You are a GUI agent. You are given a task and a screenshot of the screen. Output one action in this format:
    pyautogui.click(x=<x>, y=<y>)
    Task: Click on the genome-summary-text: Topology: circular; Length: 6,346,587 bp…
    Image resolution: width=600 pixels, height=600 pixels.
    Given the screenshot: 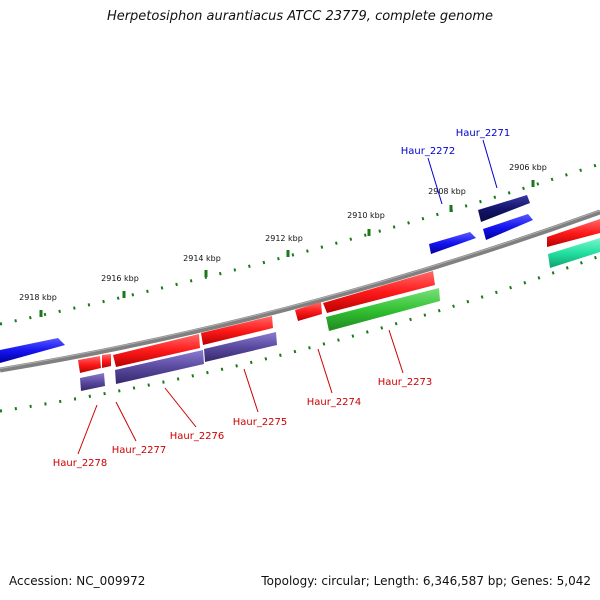 What is the action you would take?
    pyautogui.click(x=426, y=581)
    